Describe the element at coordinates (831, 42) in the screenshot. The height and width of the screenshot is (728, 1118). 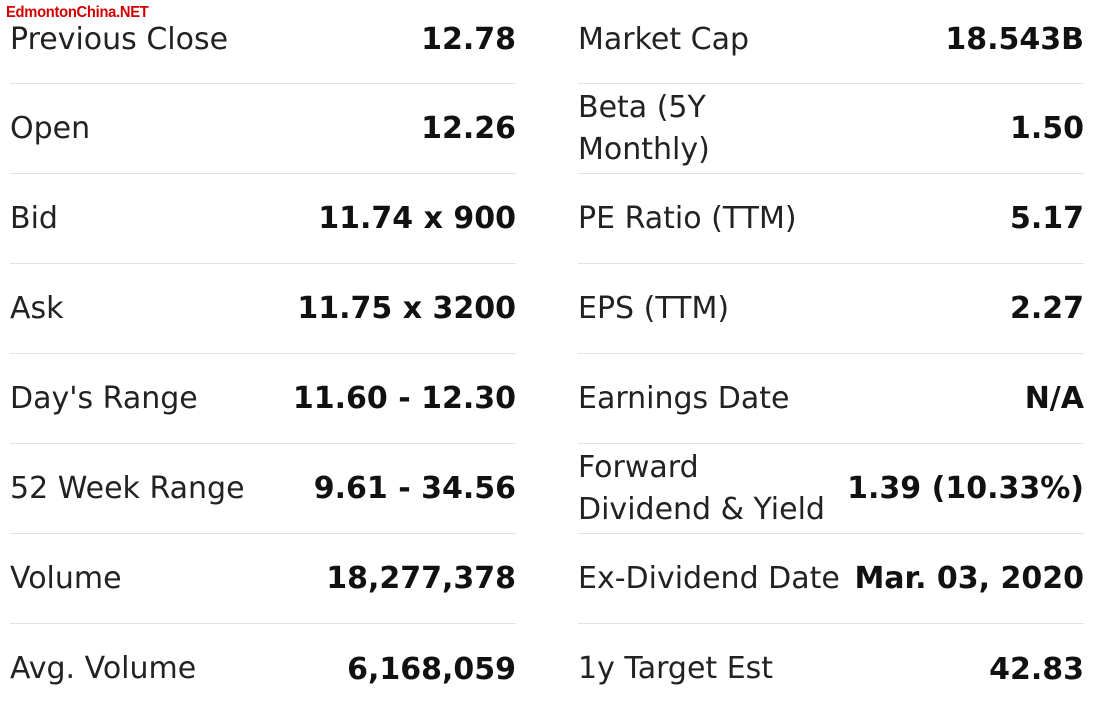
I see `table-row-market-cap: Market Cap 18.543B` at that location.